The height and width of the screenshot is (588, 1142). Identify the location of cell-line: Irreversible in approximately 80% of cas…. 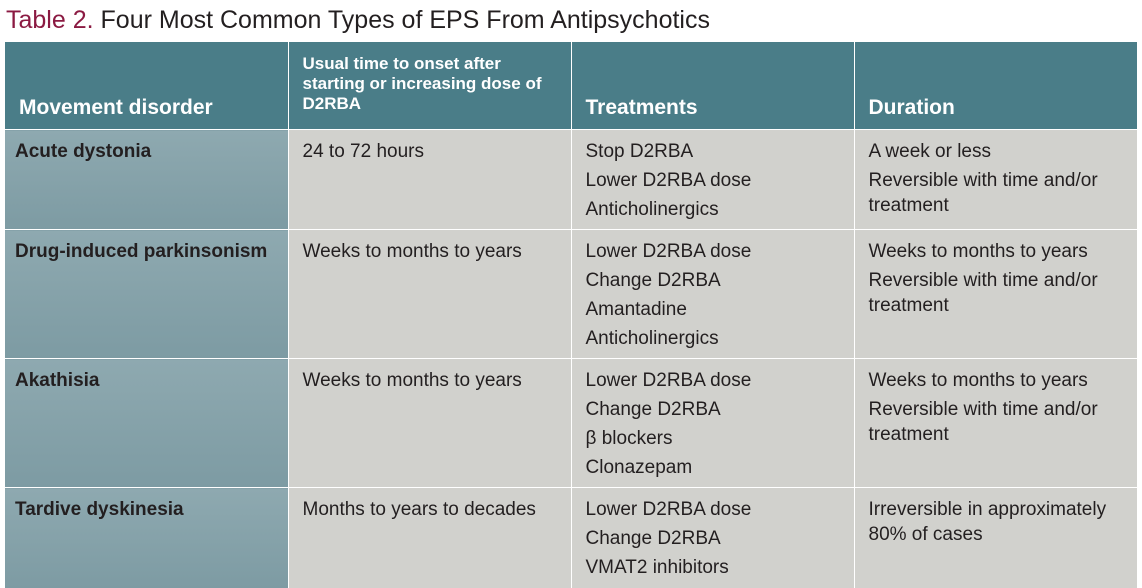
(987, 522).